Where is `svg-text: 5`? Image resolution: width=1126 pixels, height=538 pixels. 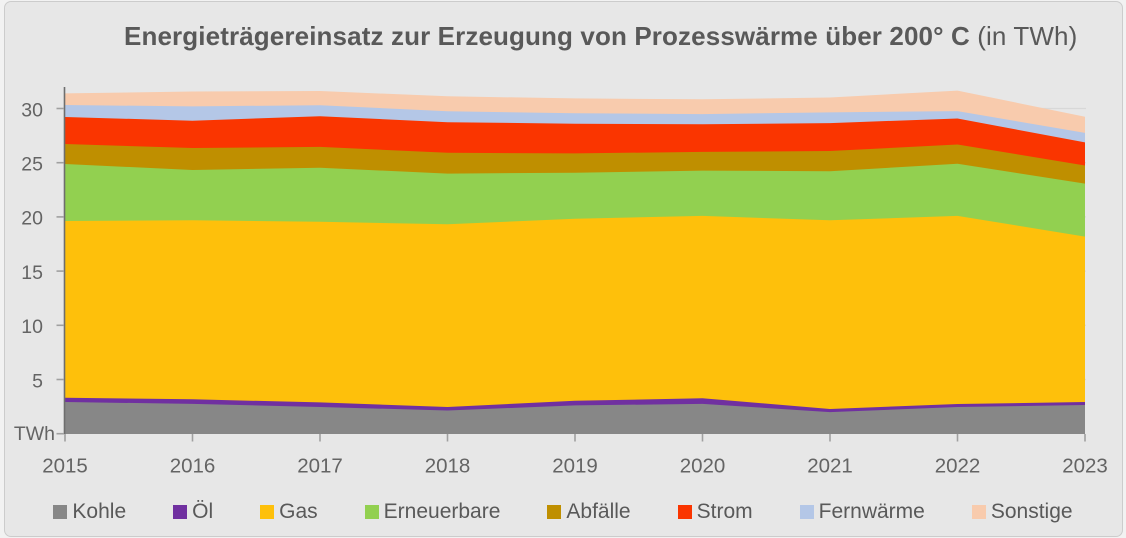 svg-text: 5 is located at coordinates (37, 381).